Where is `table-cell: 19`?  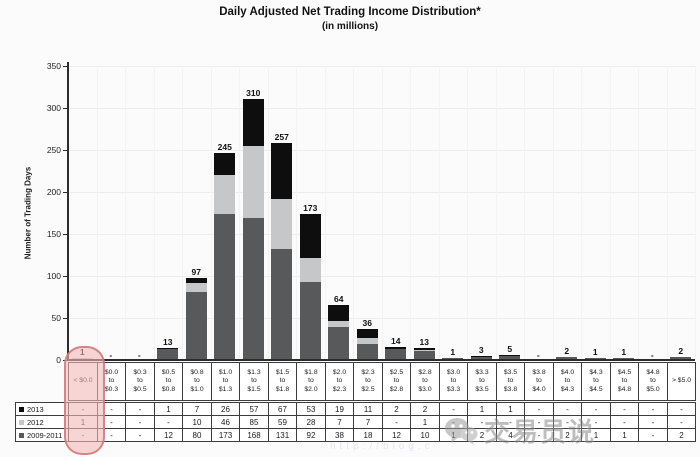 table-cell: 19 is located at coordinates (339, 409).